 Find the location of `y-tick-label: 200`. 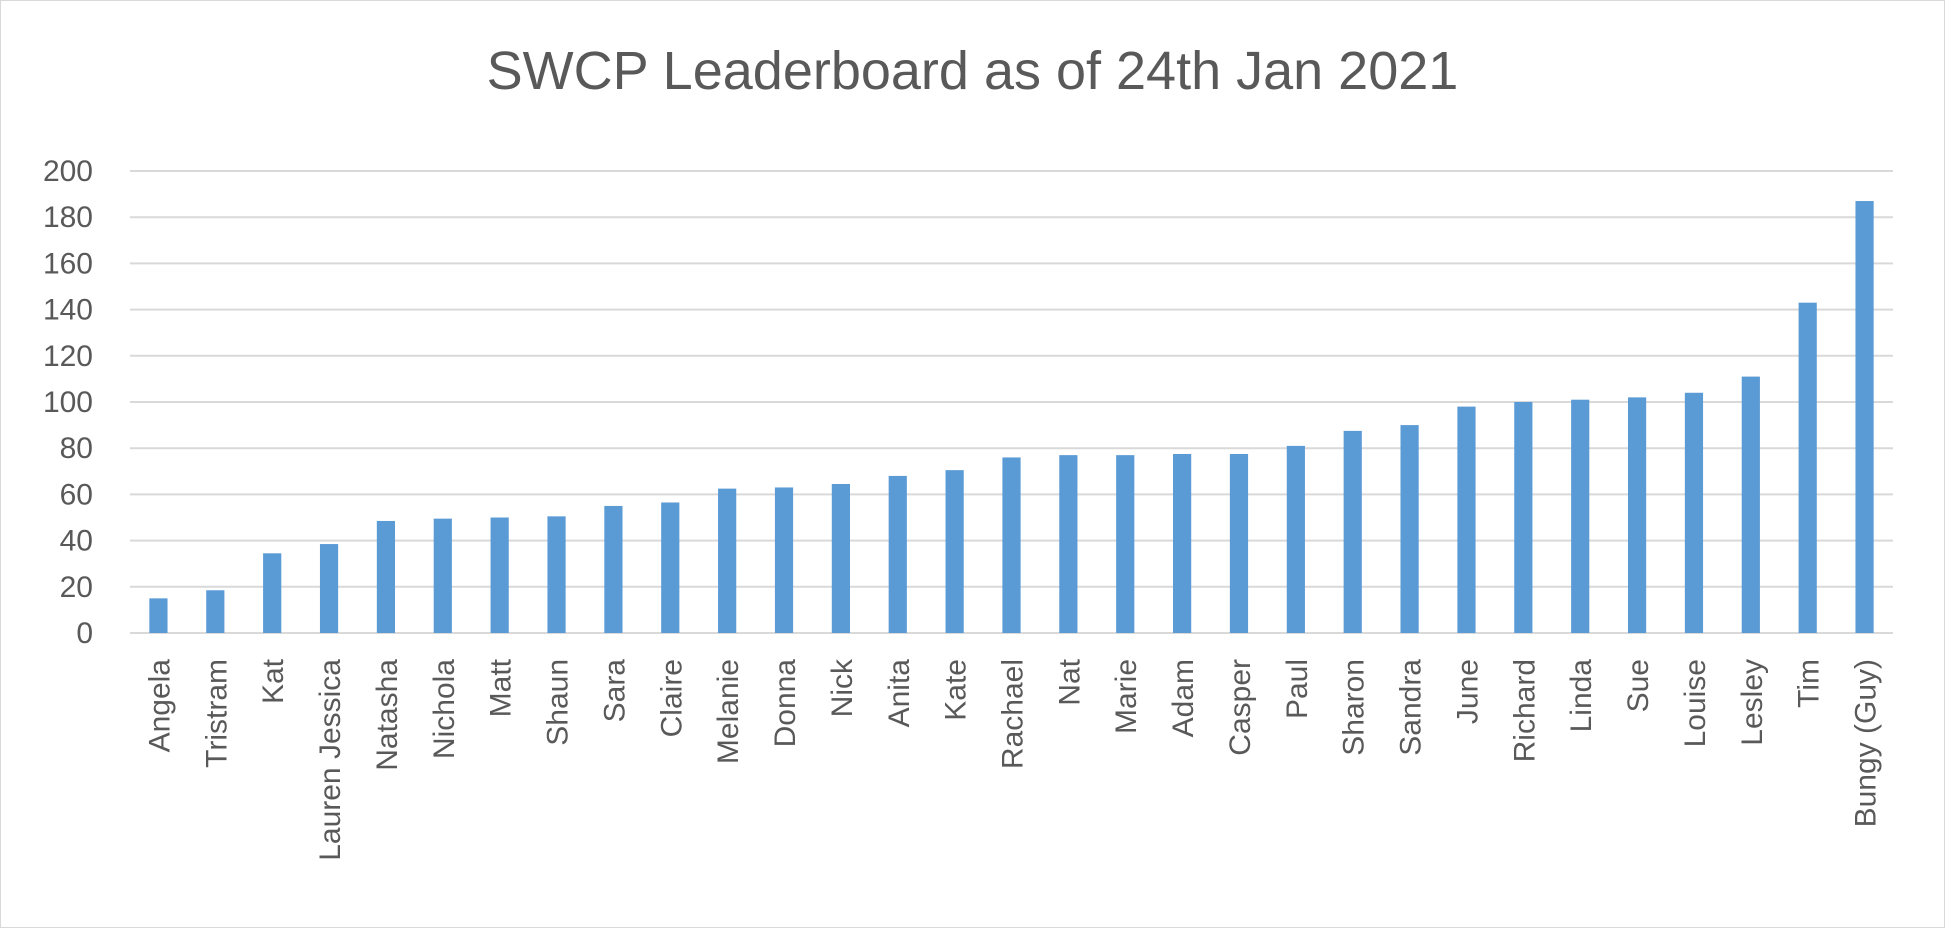

y-tick-label: 200 is located at coordinates (68, 171).